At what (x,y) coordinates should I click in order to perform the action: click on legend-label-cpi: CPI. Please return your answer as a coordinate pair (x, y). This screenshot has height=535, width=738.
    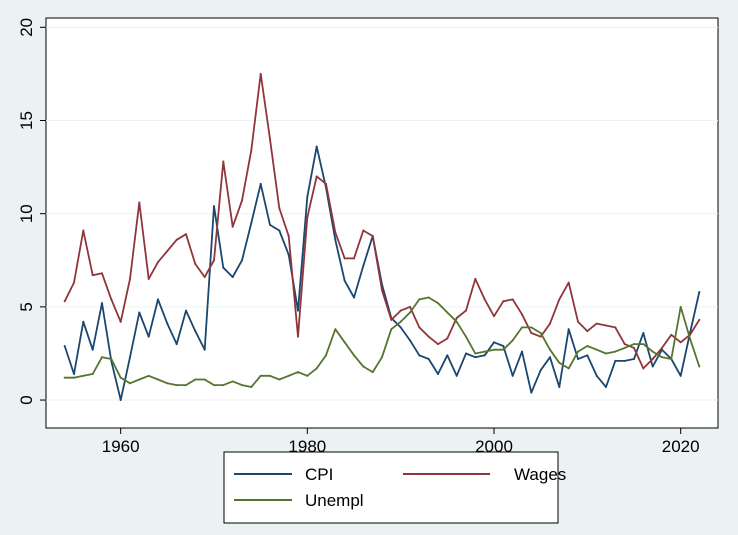
    Looking at the image, I should click on (319, 474).